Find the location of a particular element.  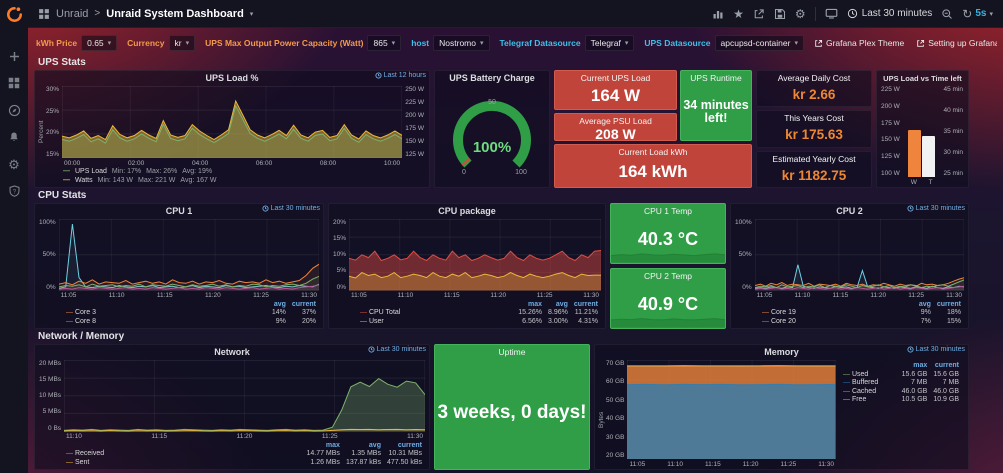

variable-kwh-price: kWh Price 0.65 ▾ is located at coordinates (77, 43).